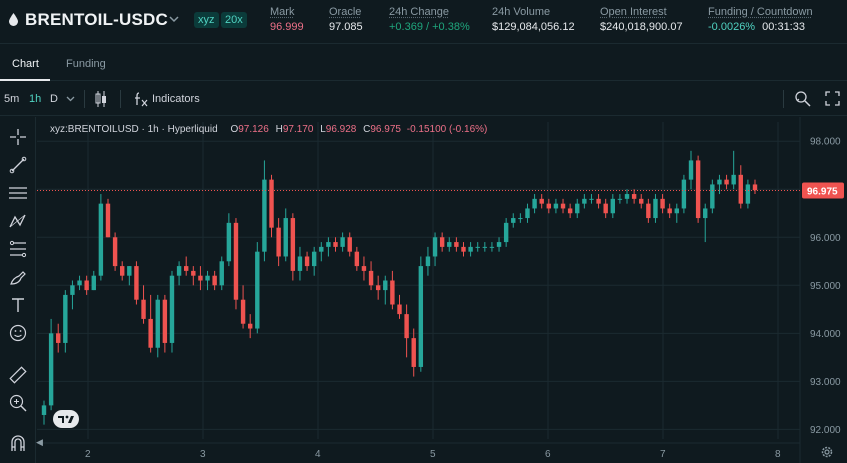  I want to click on y-tick-label: 94.000, so click(825, 334).